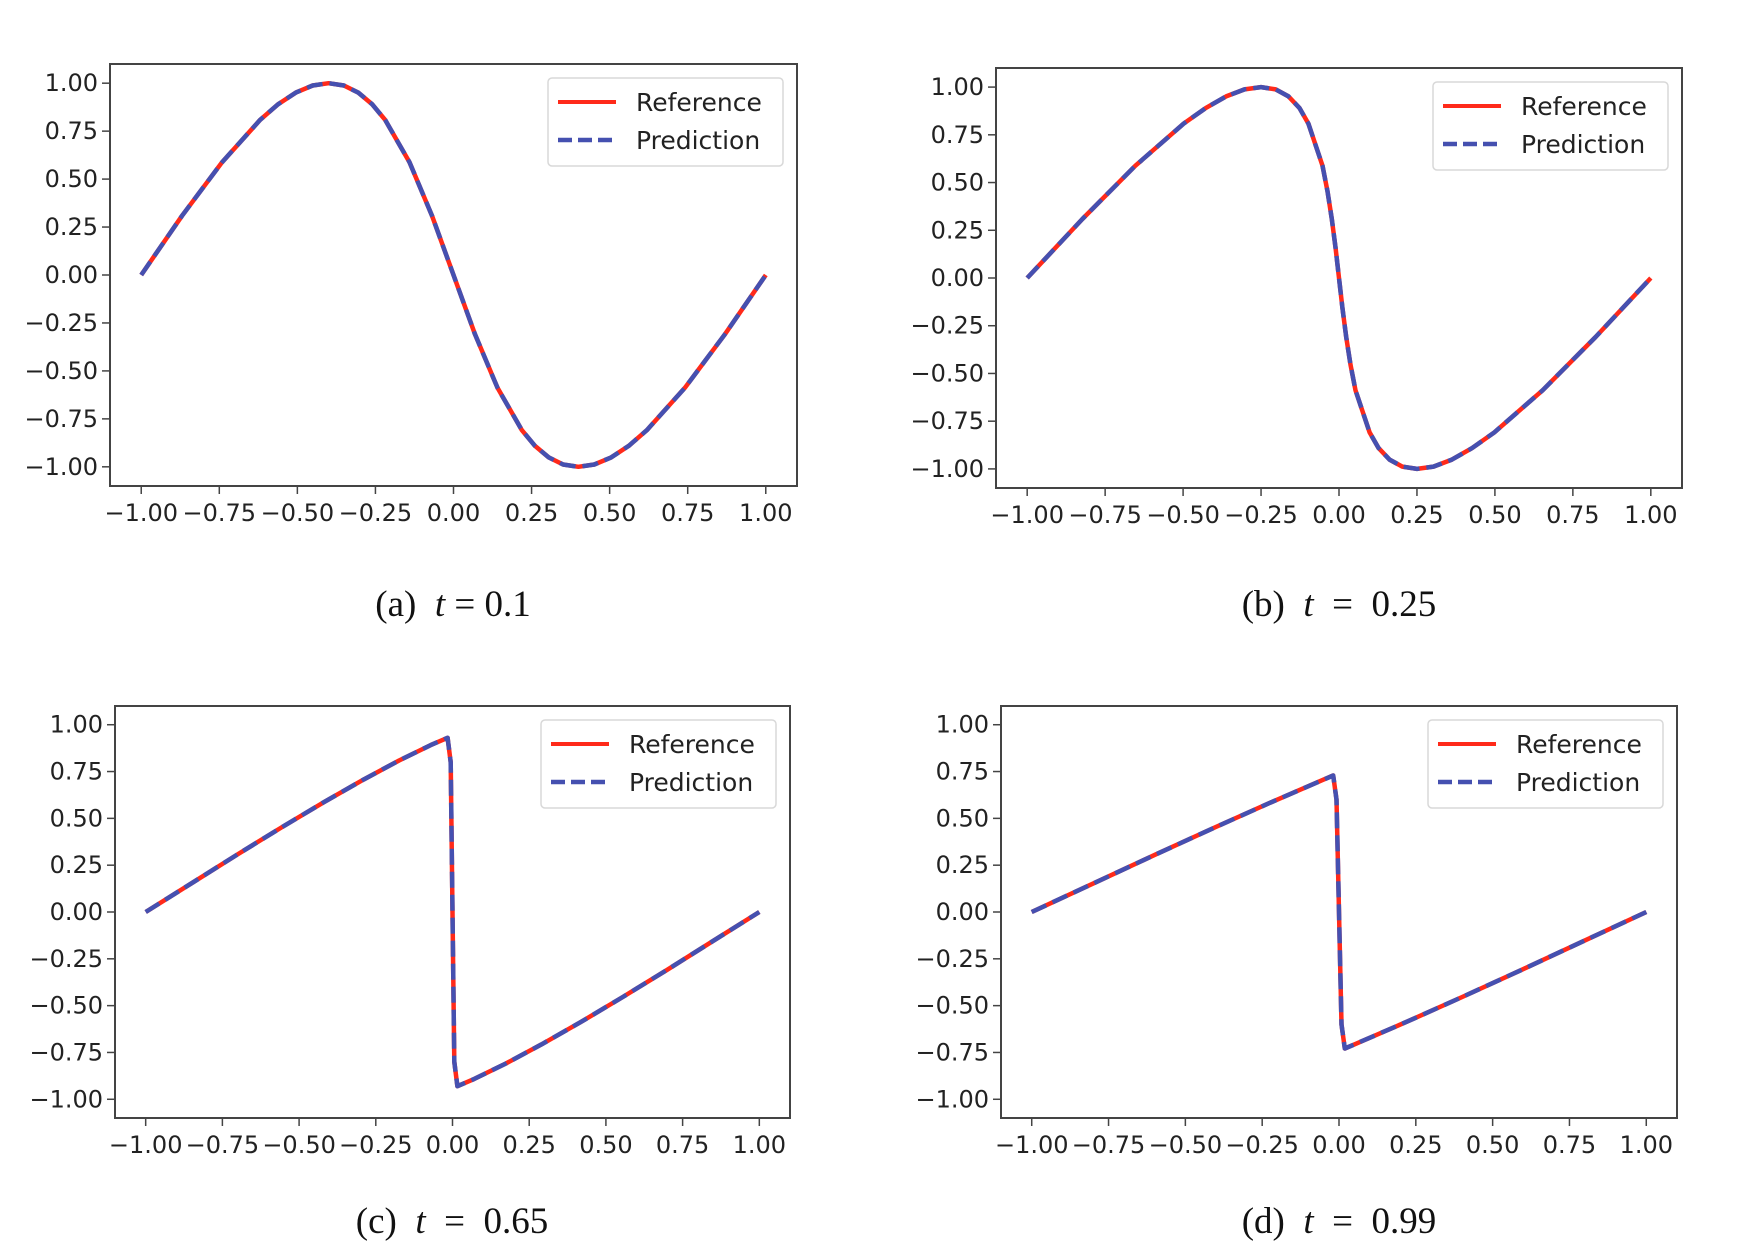 The width and height of the screenshot is (1750, 1243). Describe the element at coordinates (1404, 604) in the screenshot. I see `caption-value: 0.25` at that location.